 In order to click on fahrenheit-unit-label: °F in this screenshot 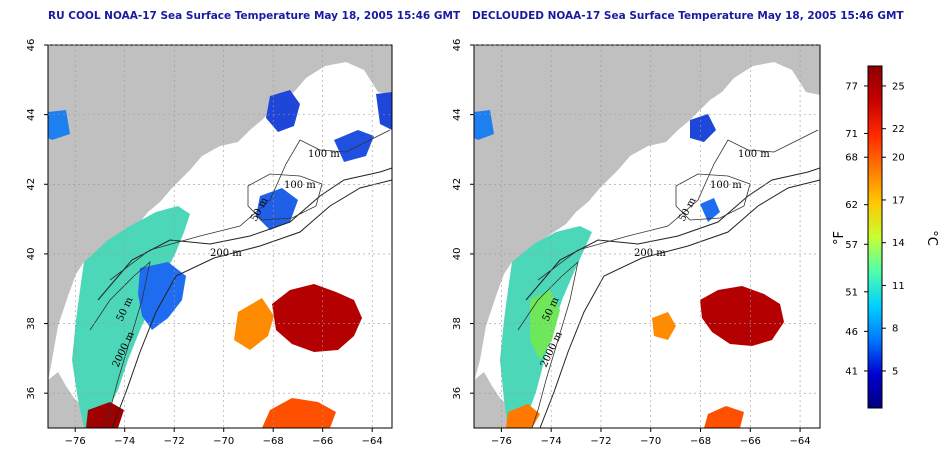, I will do `click(839, 238)`.